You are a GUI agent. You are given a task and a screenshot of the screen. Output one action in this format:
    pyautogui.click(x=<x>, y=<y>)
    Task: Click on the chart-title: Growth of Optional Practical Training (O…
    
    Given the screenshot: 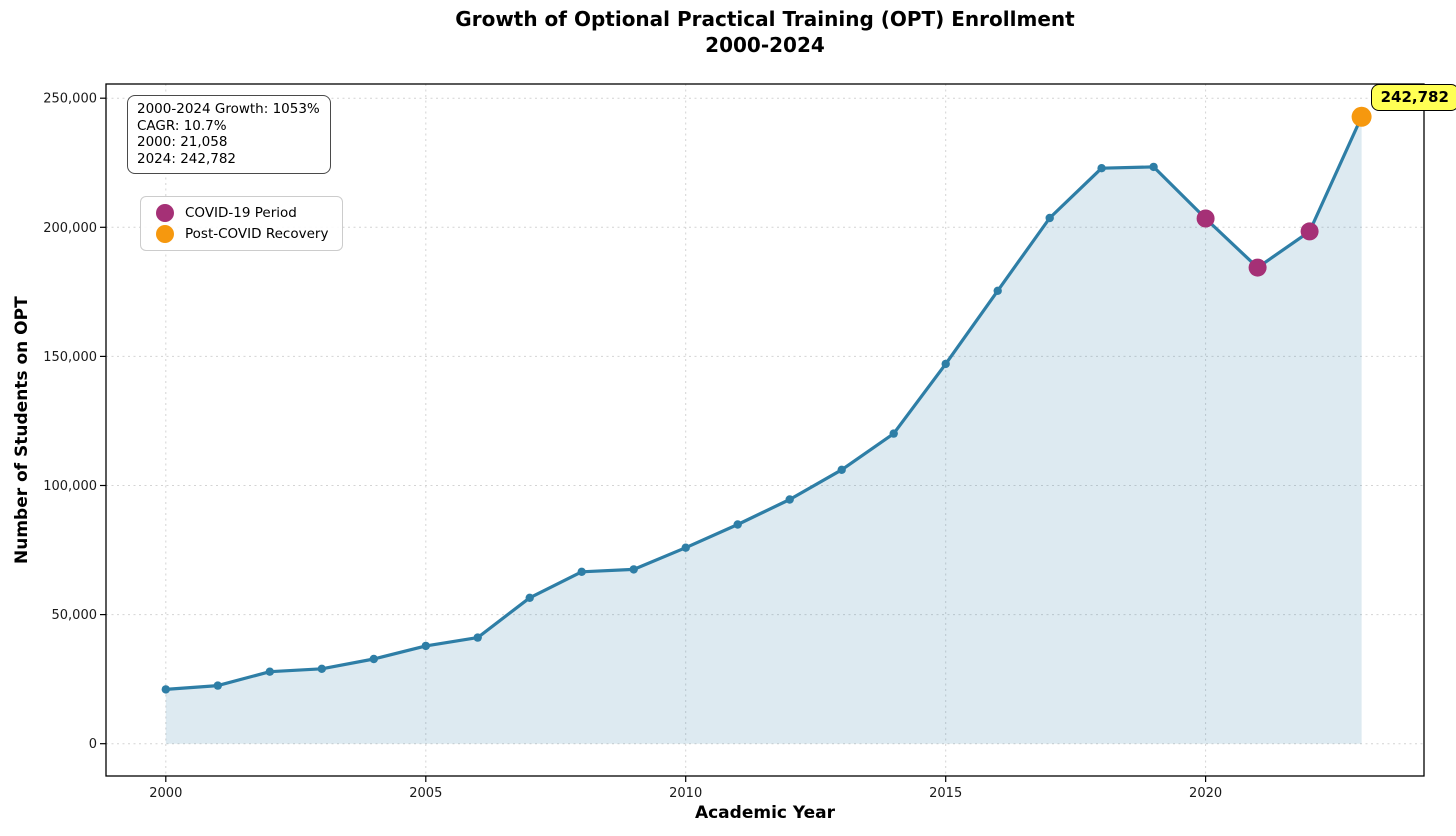 What is the action you would take?
    pyautogui.click(x=765, y=32)
    